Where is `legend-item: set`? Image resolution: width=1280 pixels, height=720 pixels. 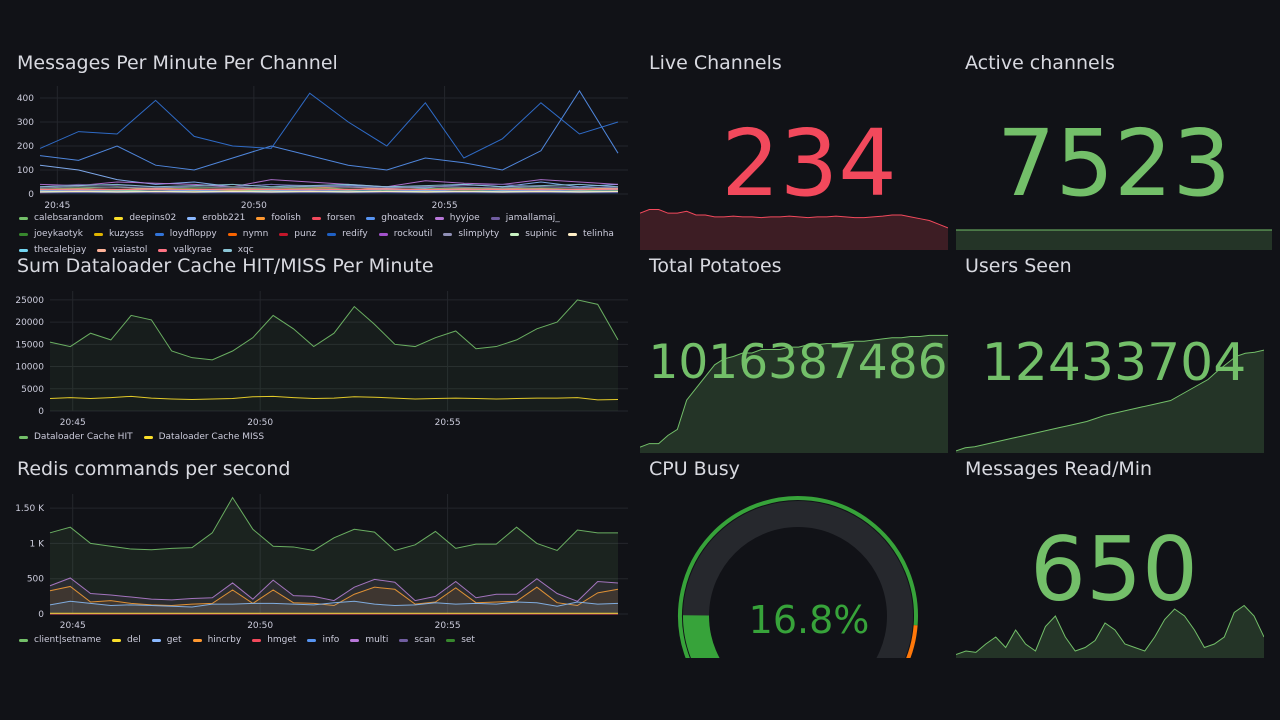 legend-item: set is located at coordinates (460, 640).